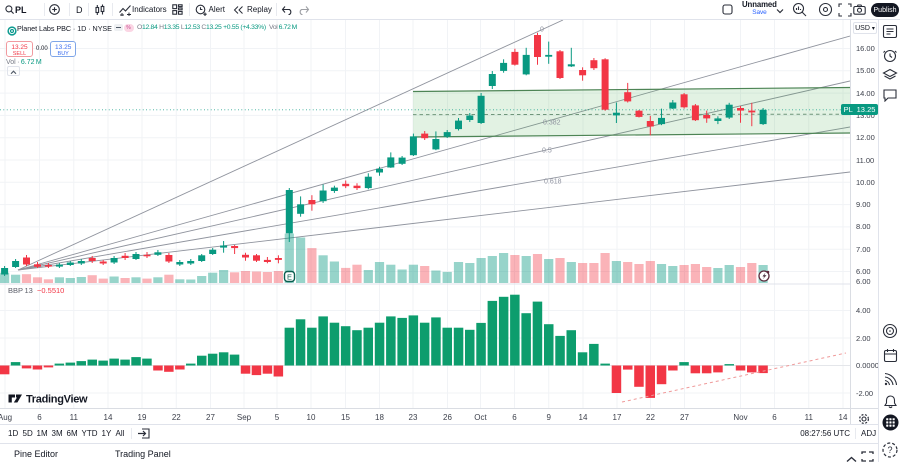  What do you see at coordinates (57, 400) in the screenshot?
I see `svg-text: TradingView` at bounding box center [57, 400].